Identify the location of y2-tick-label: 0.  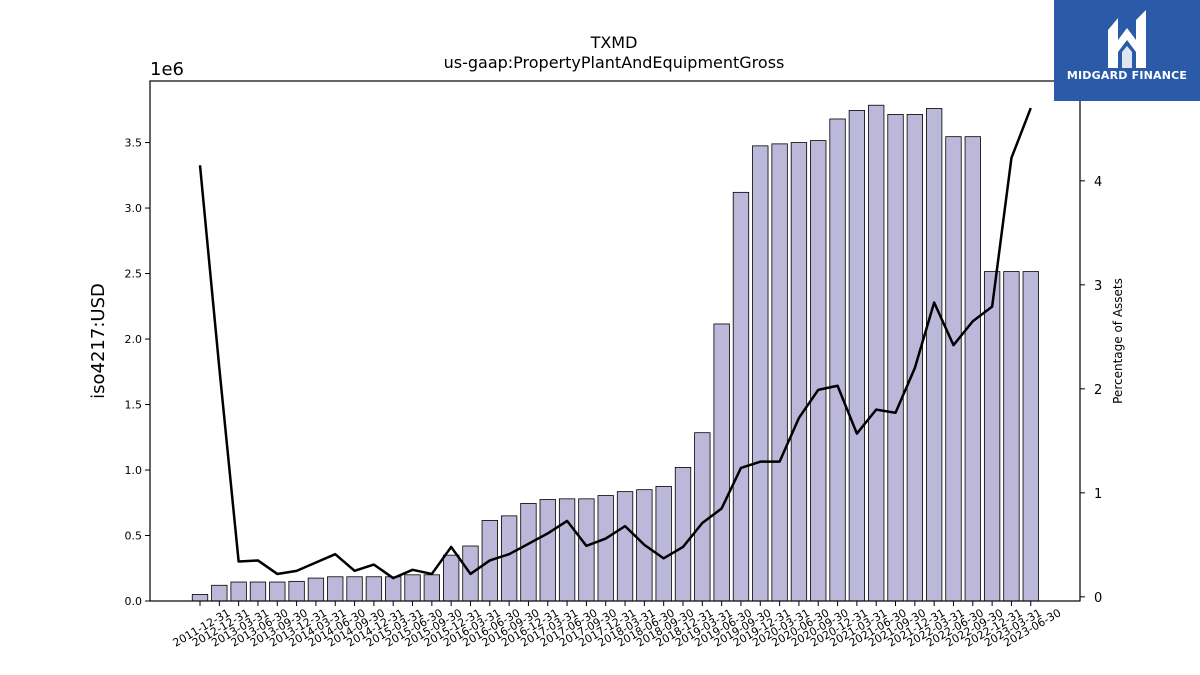
(1098, 598).